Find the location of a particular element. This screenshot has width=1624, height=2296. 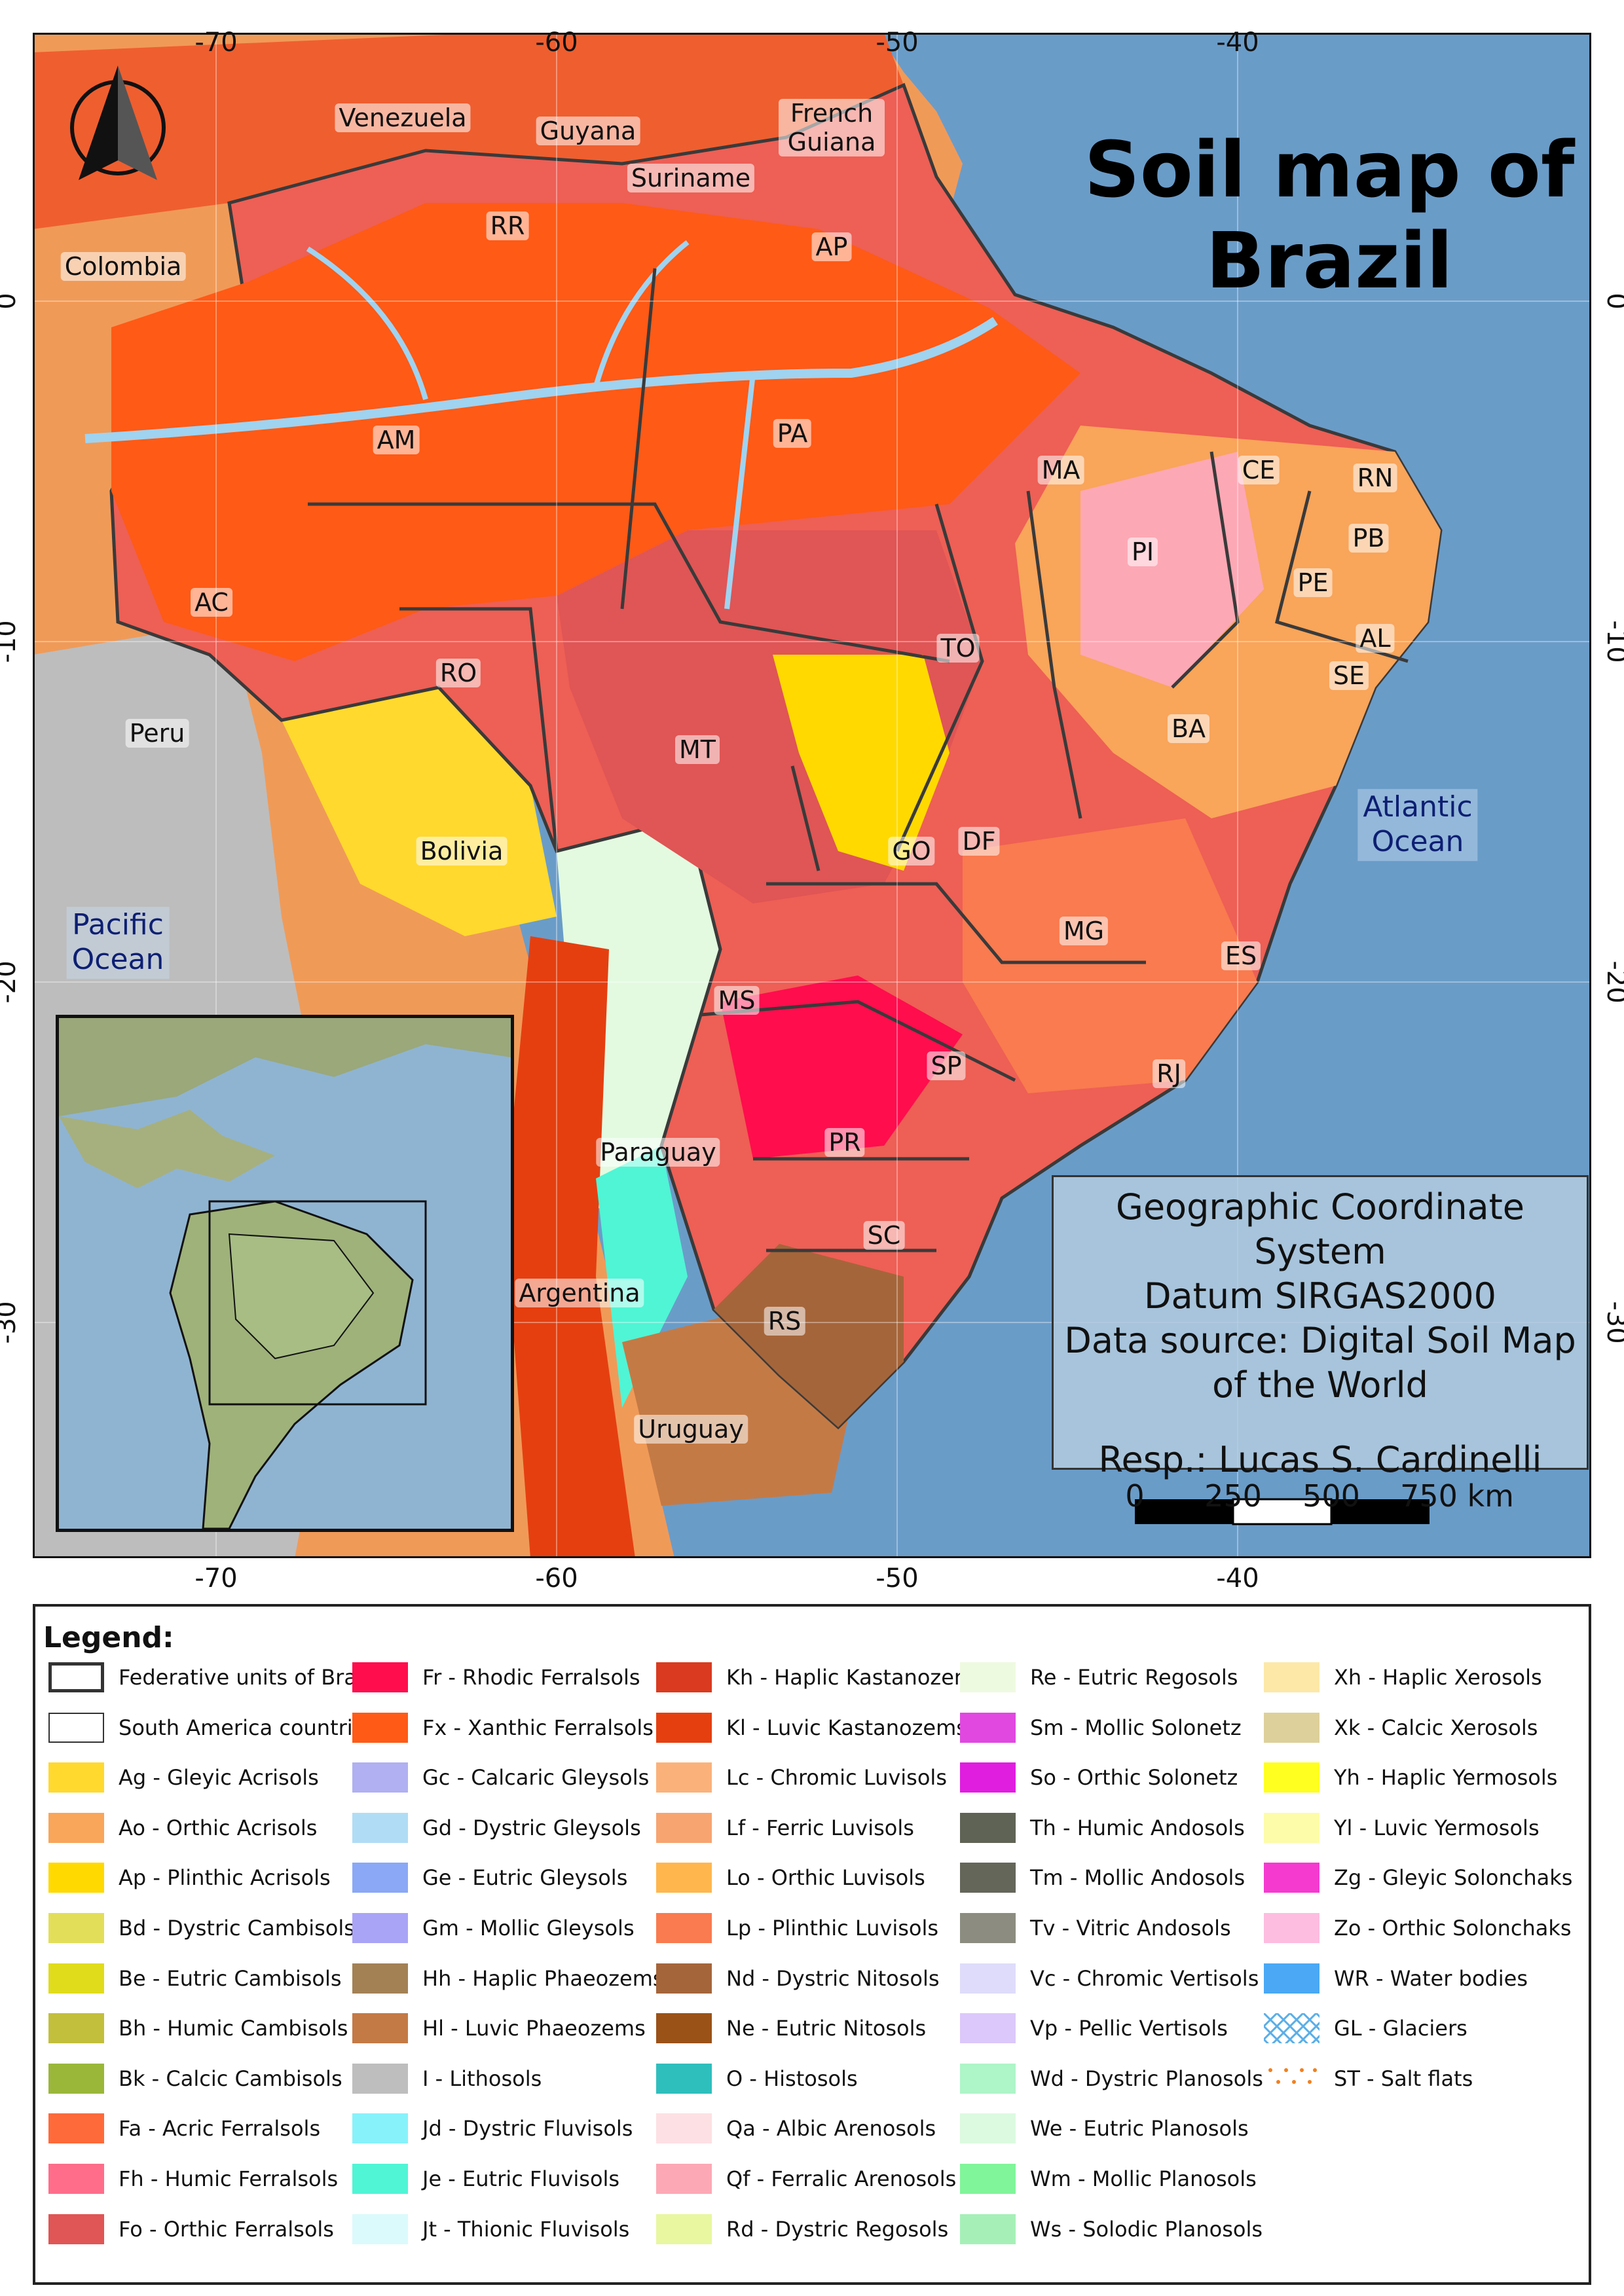

lon-tick-bottom: -50 is located at coordinates (897, 1578).